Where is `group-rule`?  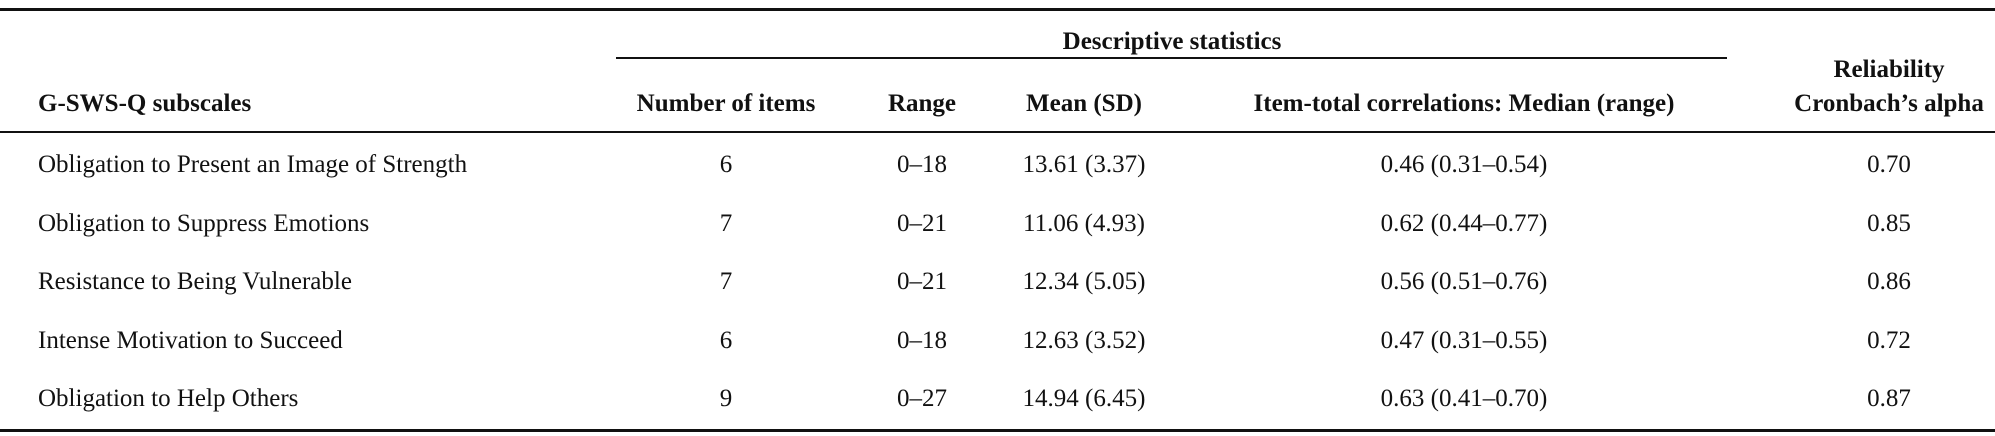 group-rule is located at coordinates (1171, 58).